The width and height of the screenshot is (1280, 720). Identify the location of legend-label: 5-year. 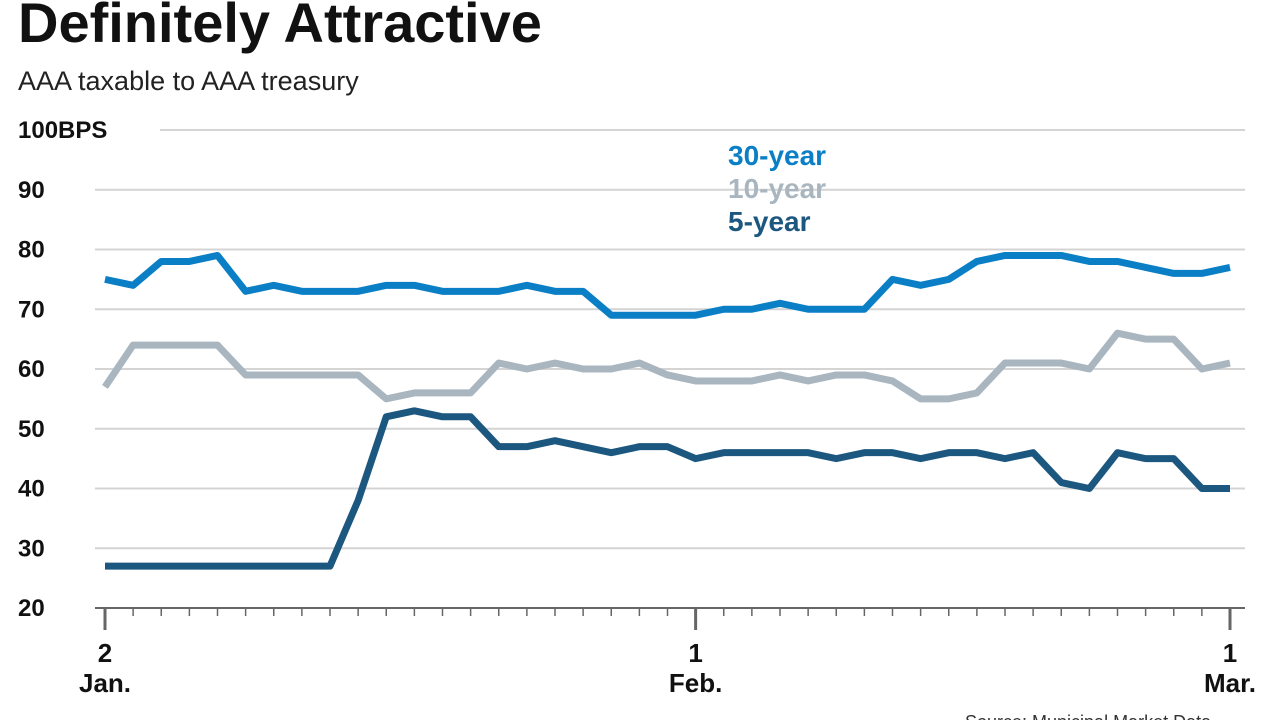
(769, 221).